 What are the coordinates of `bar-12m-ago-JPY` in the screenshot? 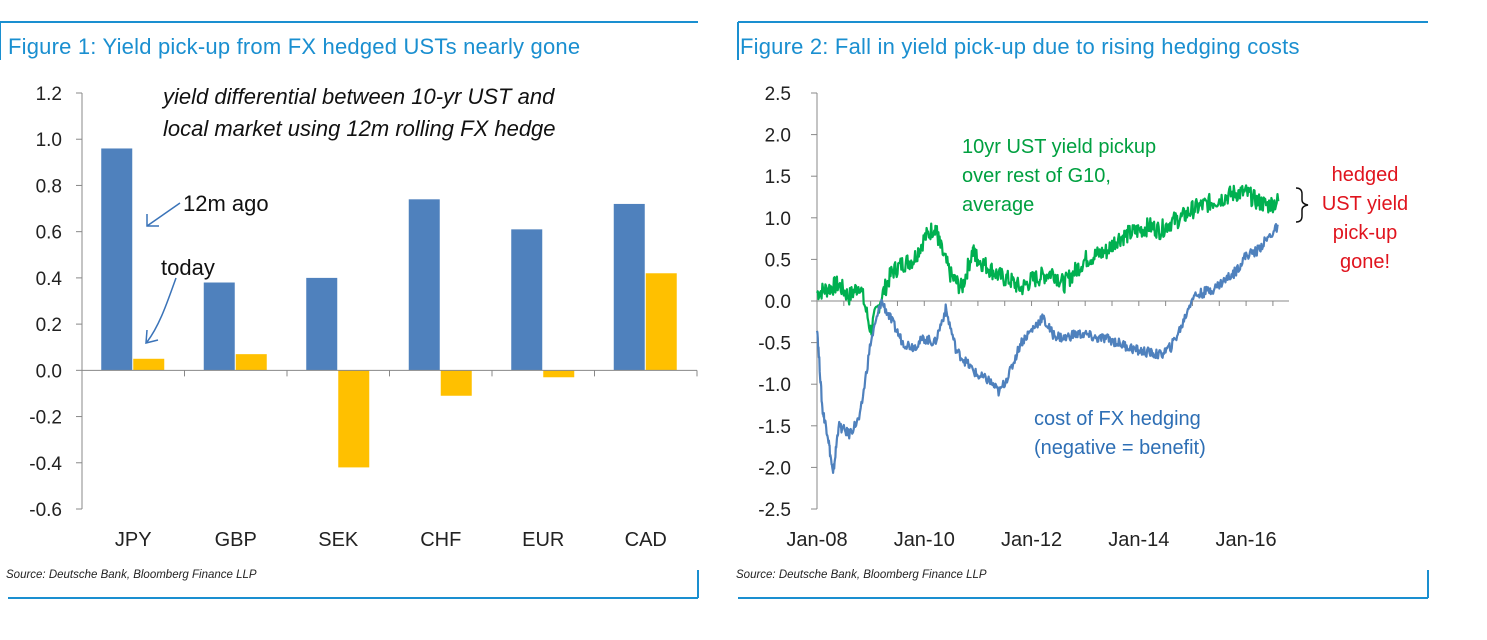 It's located at (117, 259).